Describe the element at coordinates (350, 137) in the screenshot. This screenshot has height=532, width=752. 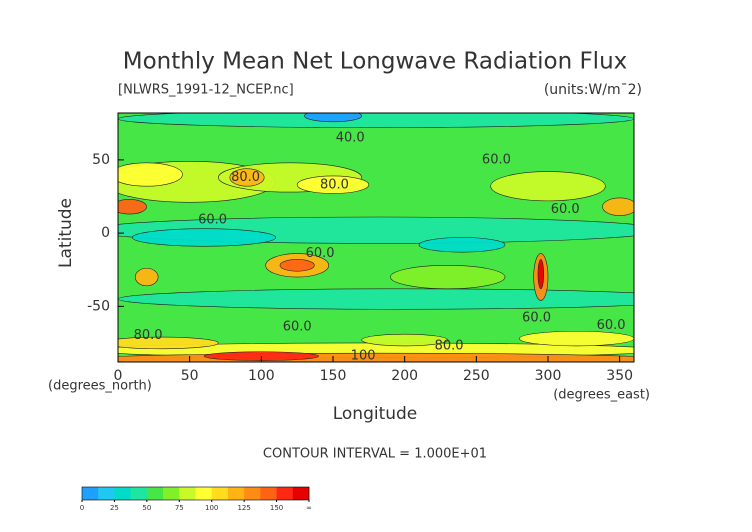
I see `contour-label: 40.0` at that location.